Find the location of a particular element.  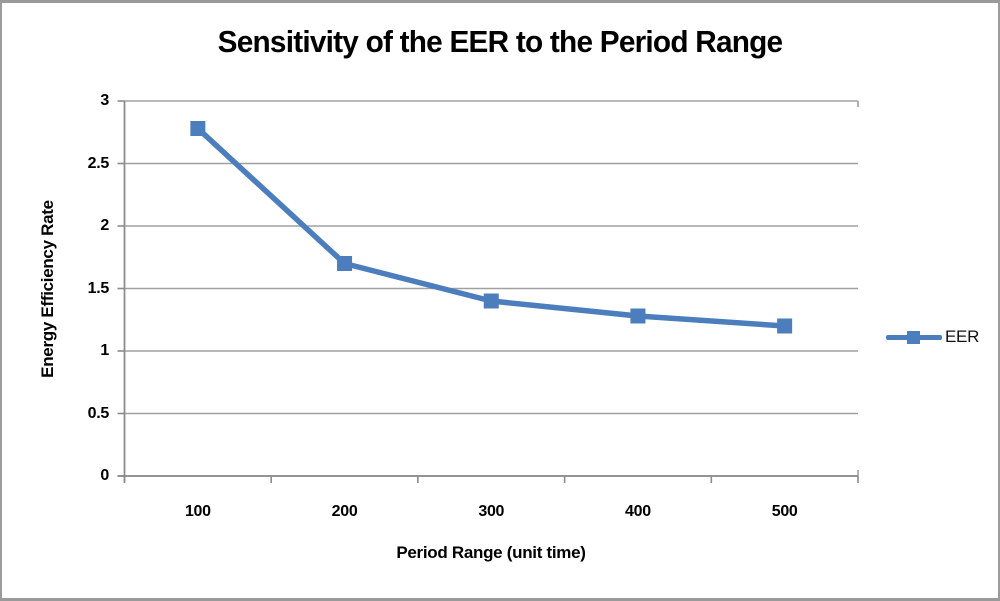

x-tick-label: 400 is located at coordinates (638, 511).